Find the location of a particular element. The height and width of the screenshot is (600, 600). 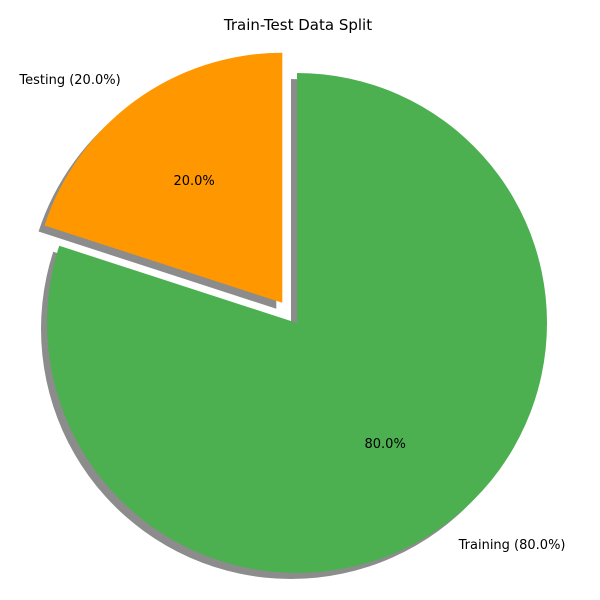

slice-percent-label-testing: 20.0% is located at coordinates (193, 181).